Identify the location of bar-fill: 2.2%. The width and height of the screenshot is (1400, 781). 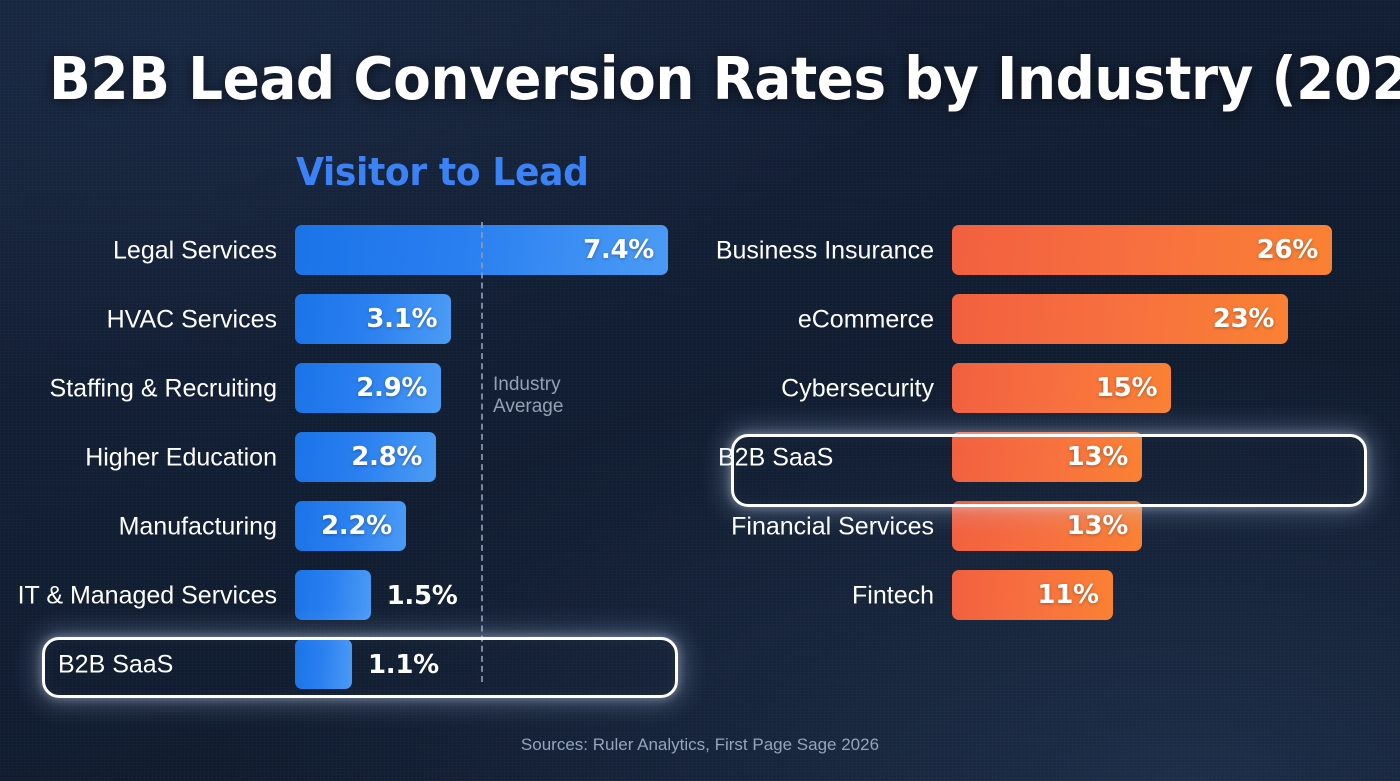
(350, 526).